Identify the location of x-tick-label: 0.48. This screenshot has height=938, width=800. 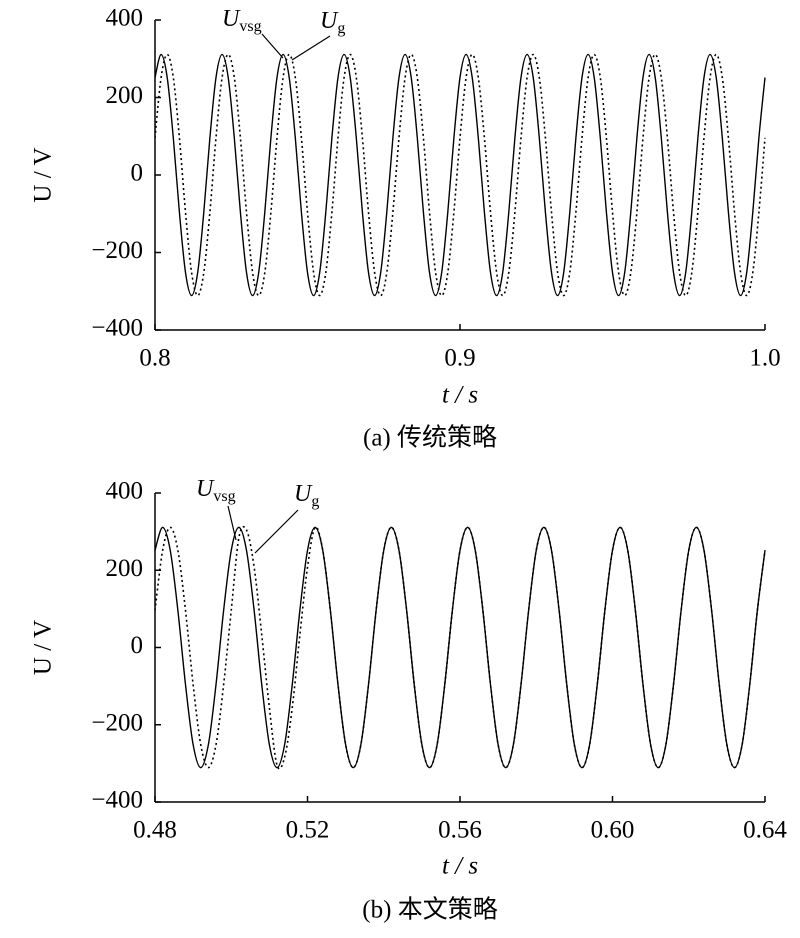
(155, 830).